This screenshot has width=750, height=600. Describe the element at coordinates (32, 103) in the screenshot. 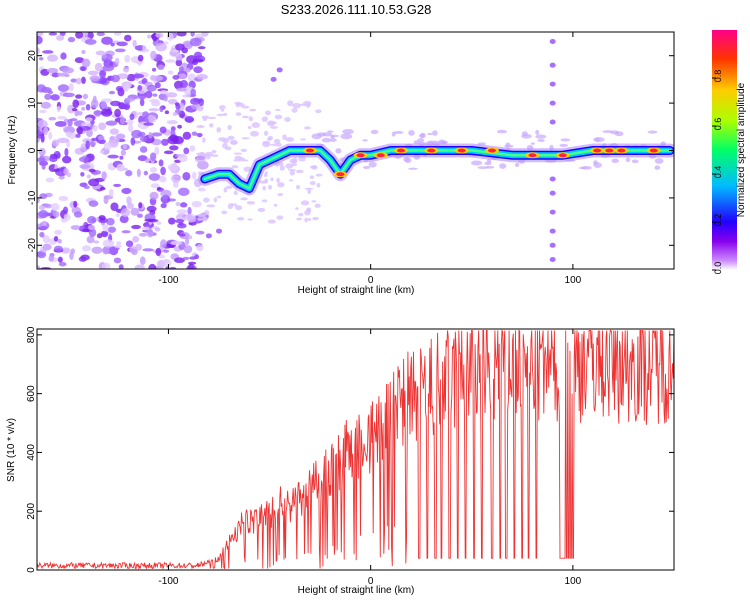

I see `spectrogram-ytick-label: 10` at that location.